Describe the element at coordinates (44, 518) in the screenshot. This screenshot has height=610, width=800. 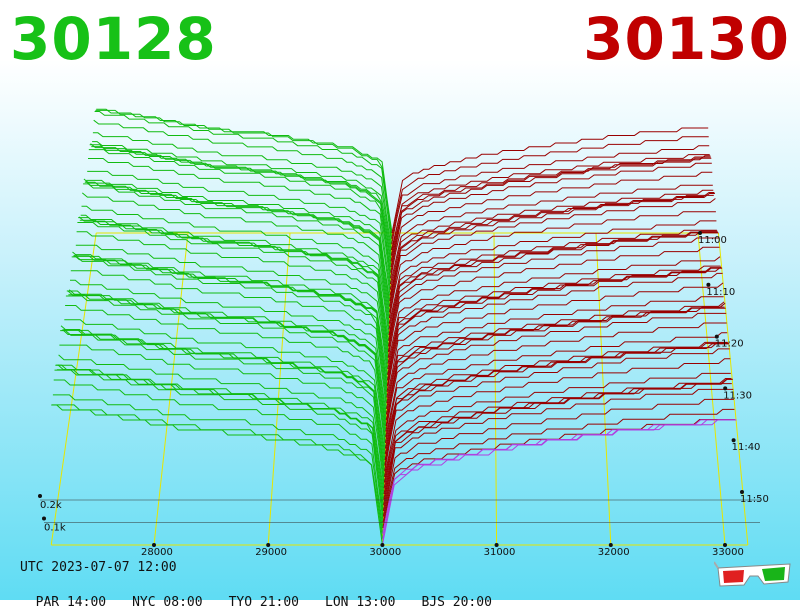
I see `depth-tick-mark` at that location.